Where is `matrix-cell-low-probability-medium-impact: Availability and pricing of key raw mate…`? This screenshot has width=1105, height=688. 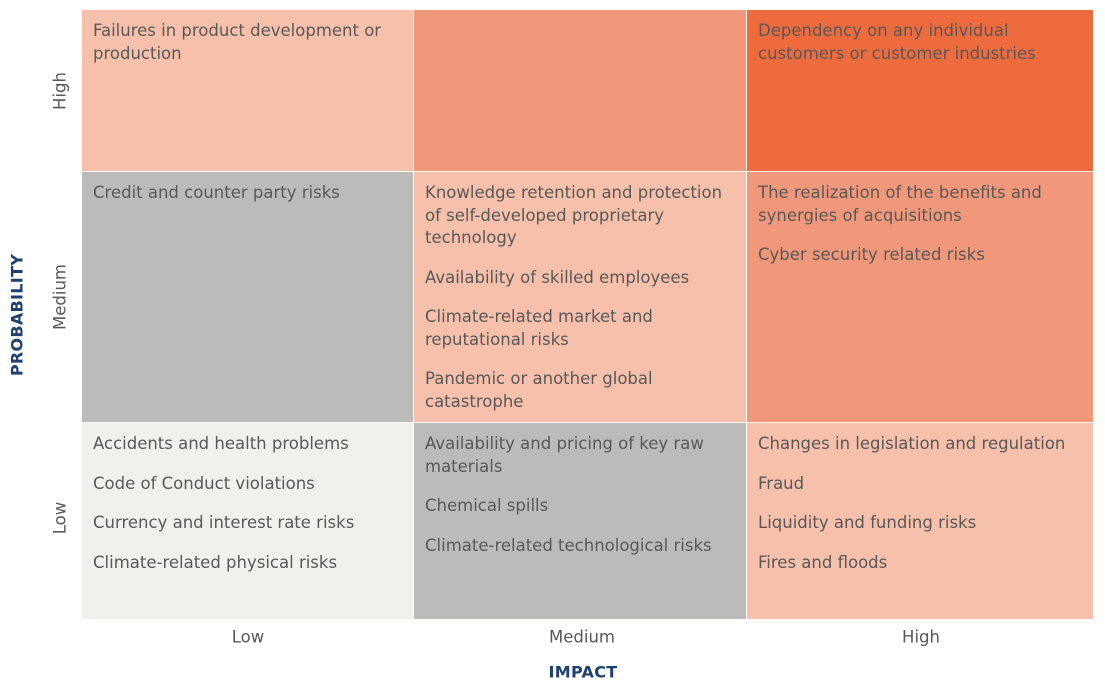
matrix-cell-low-probability-medium-impact: Availability and pricing of key raw mate… is located at coordinates (580, 521).